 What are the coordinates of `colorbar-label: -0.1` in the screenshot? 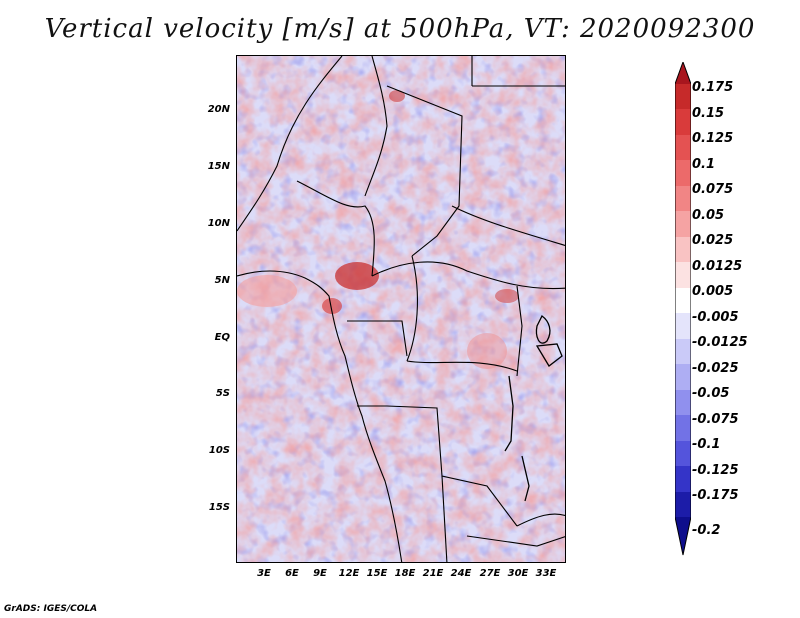 It's located at (706, 444).